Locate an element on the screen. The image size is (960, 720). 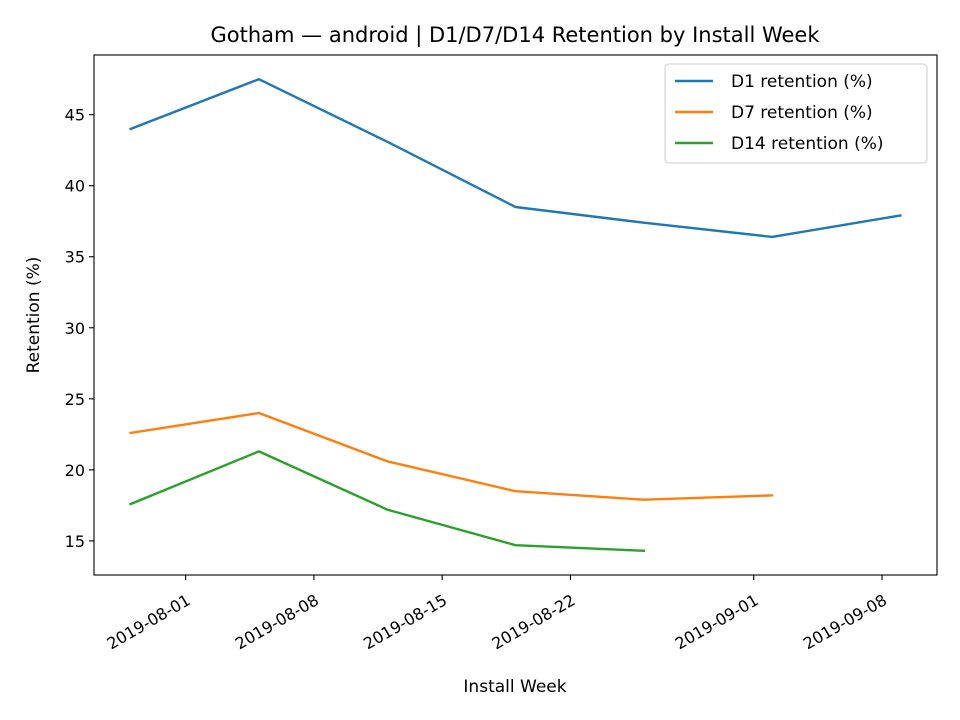
y-tick-label: 35 is located at coordinates (75, 257).